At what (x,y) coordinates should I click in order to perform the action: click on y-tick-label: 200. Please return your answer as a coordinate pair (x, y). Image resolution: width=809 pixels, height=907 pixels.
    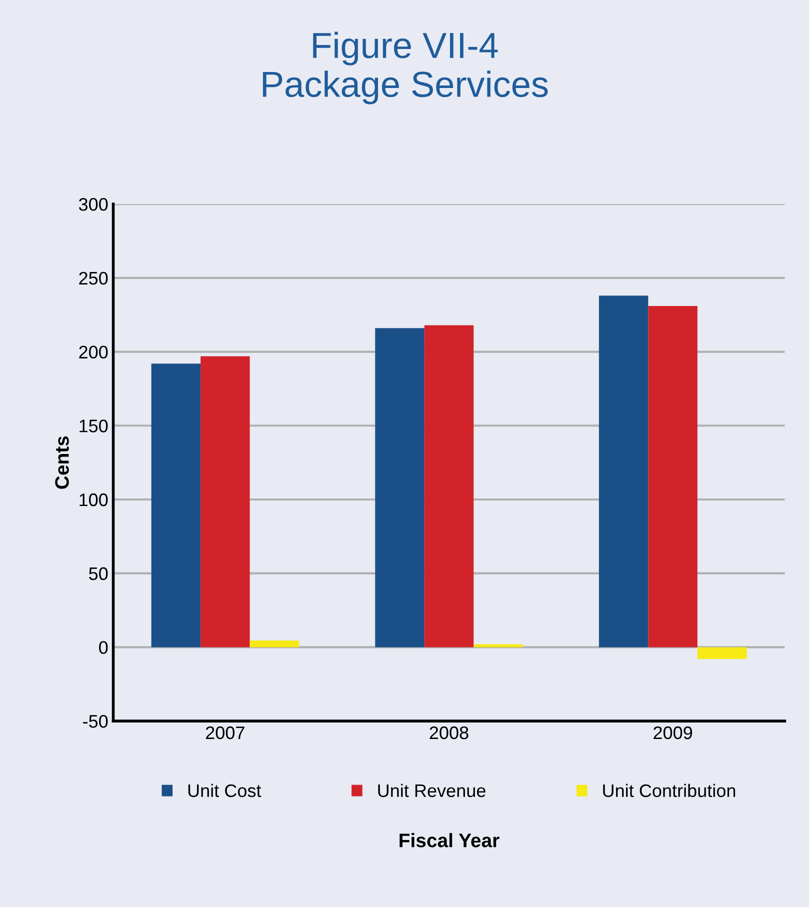
    Looking at the image, I should click on (93, 352).